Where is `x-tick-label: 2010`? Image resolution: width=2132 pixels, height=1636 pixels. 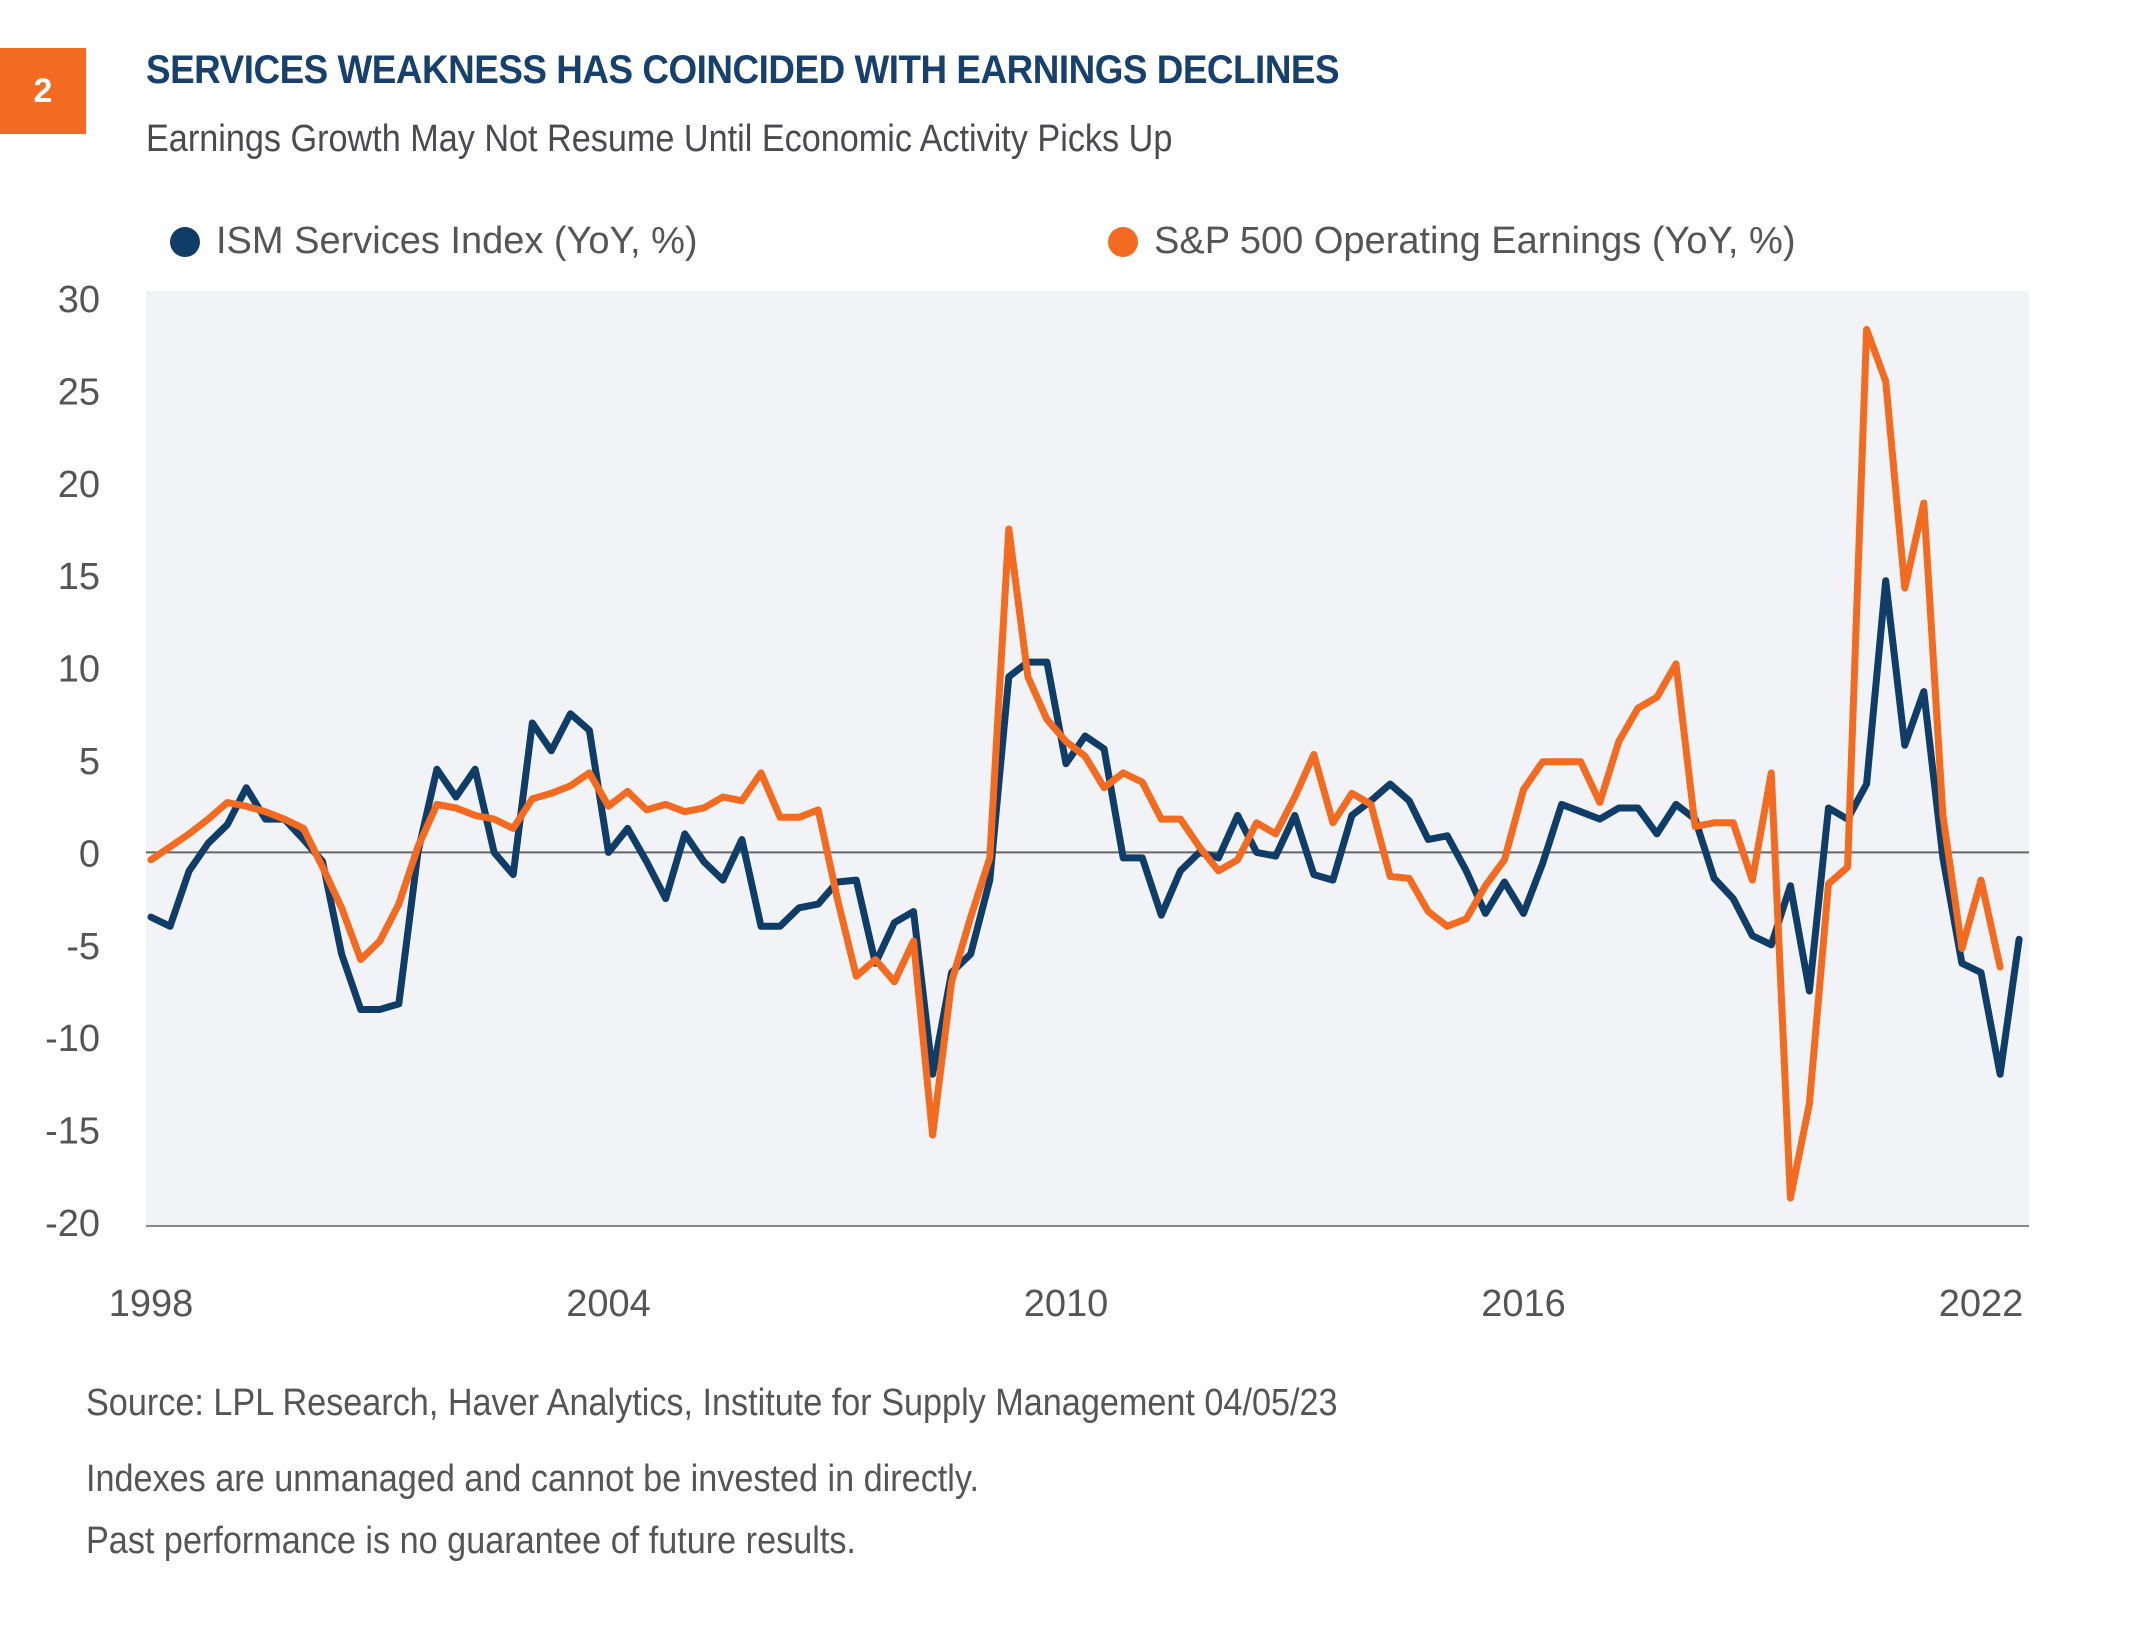 x-tick-label: 2010 is located at coordinates (1066, 1304).